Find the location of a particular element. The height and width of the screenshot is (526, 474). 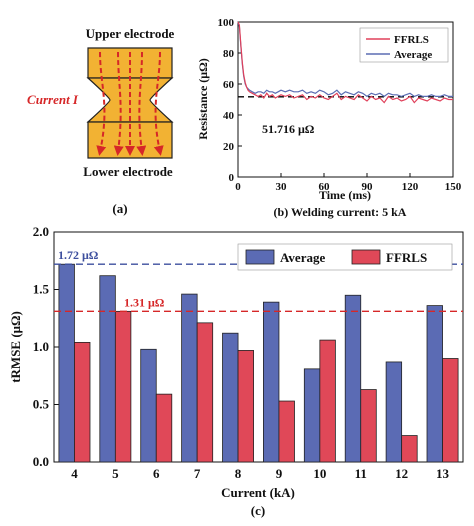

current-arrows is located at coordinates (130, 103).